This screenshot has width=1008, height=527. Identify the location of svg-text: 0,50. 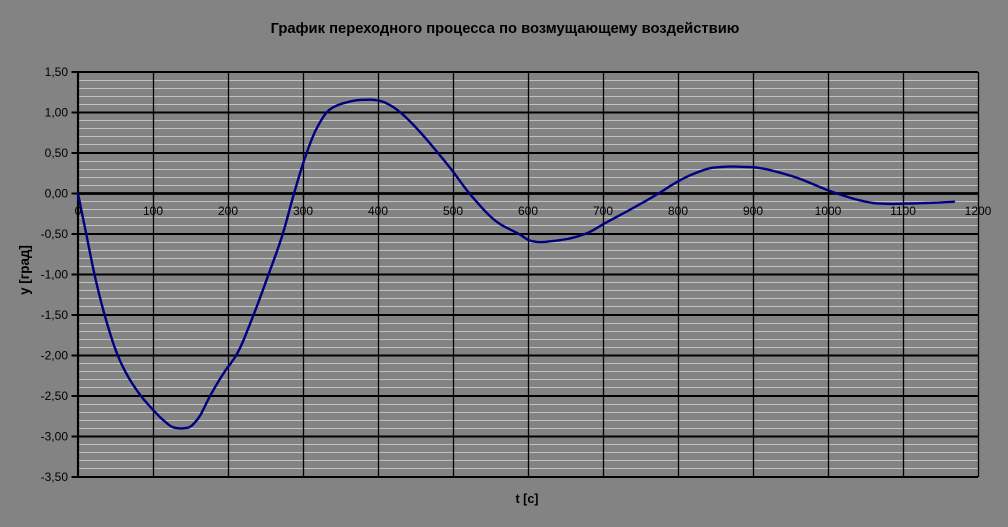
(57, 153).